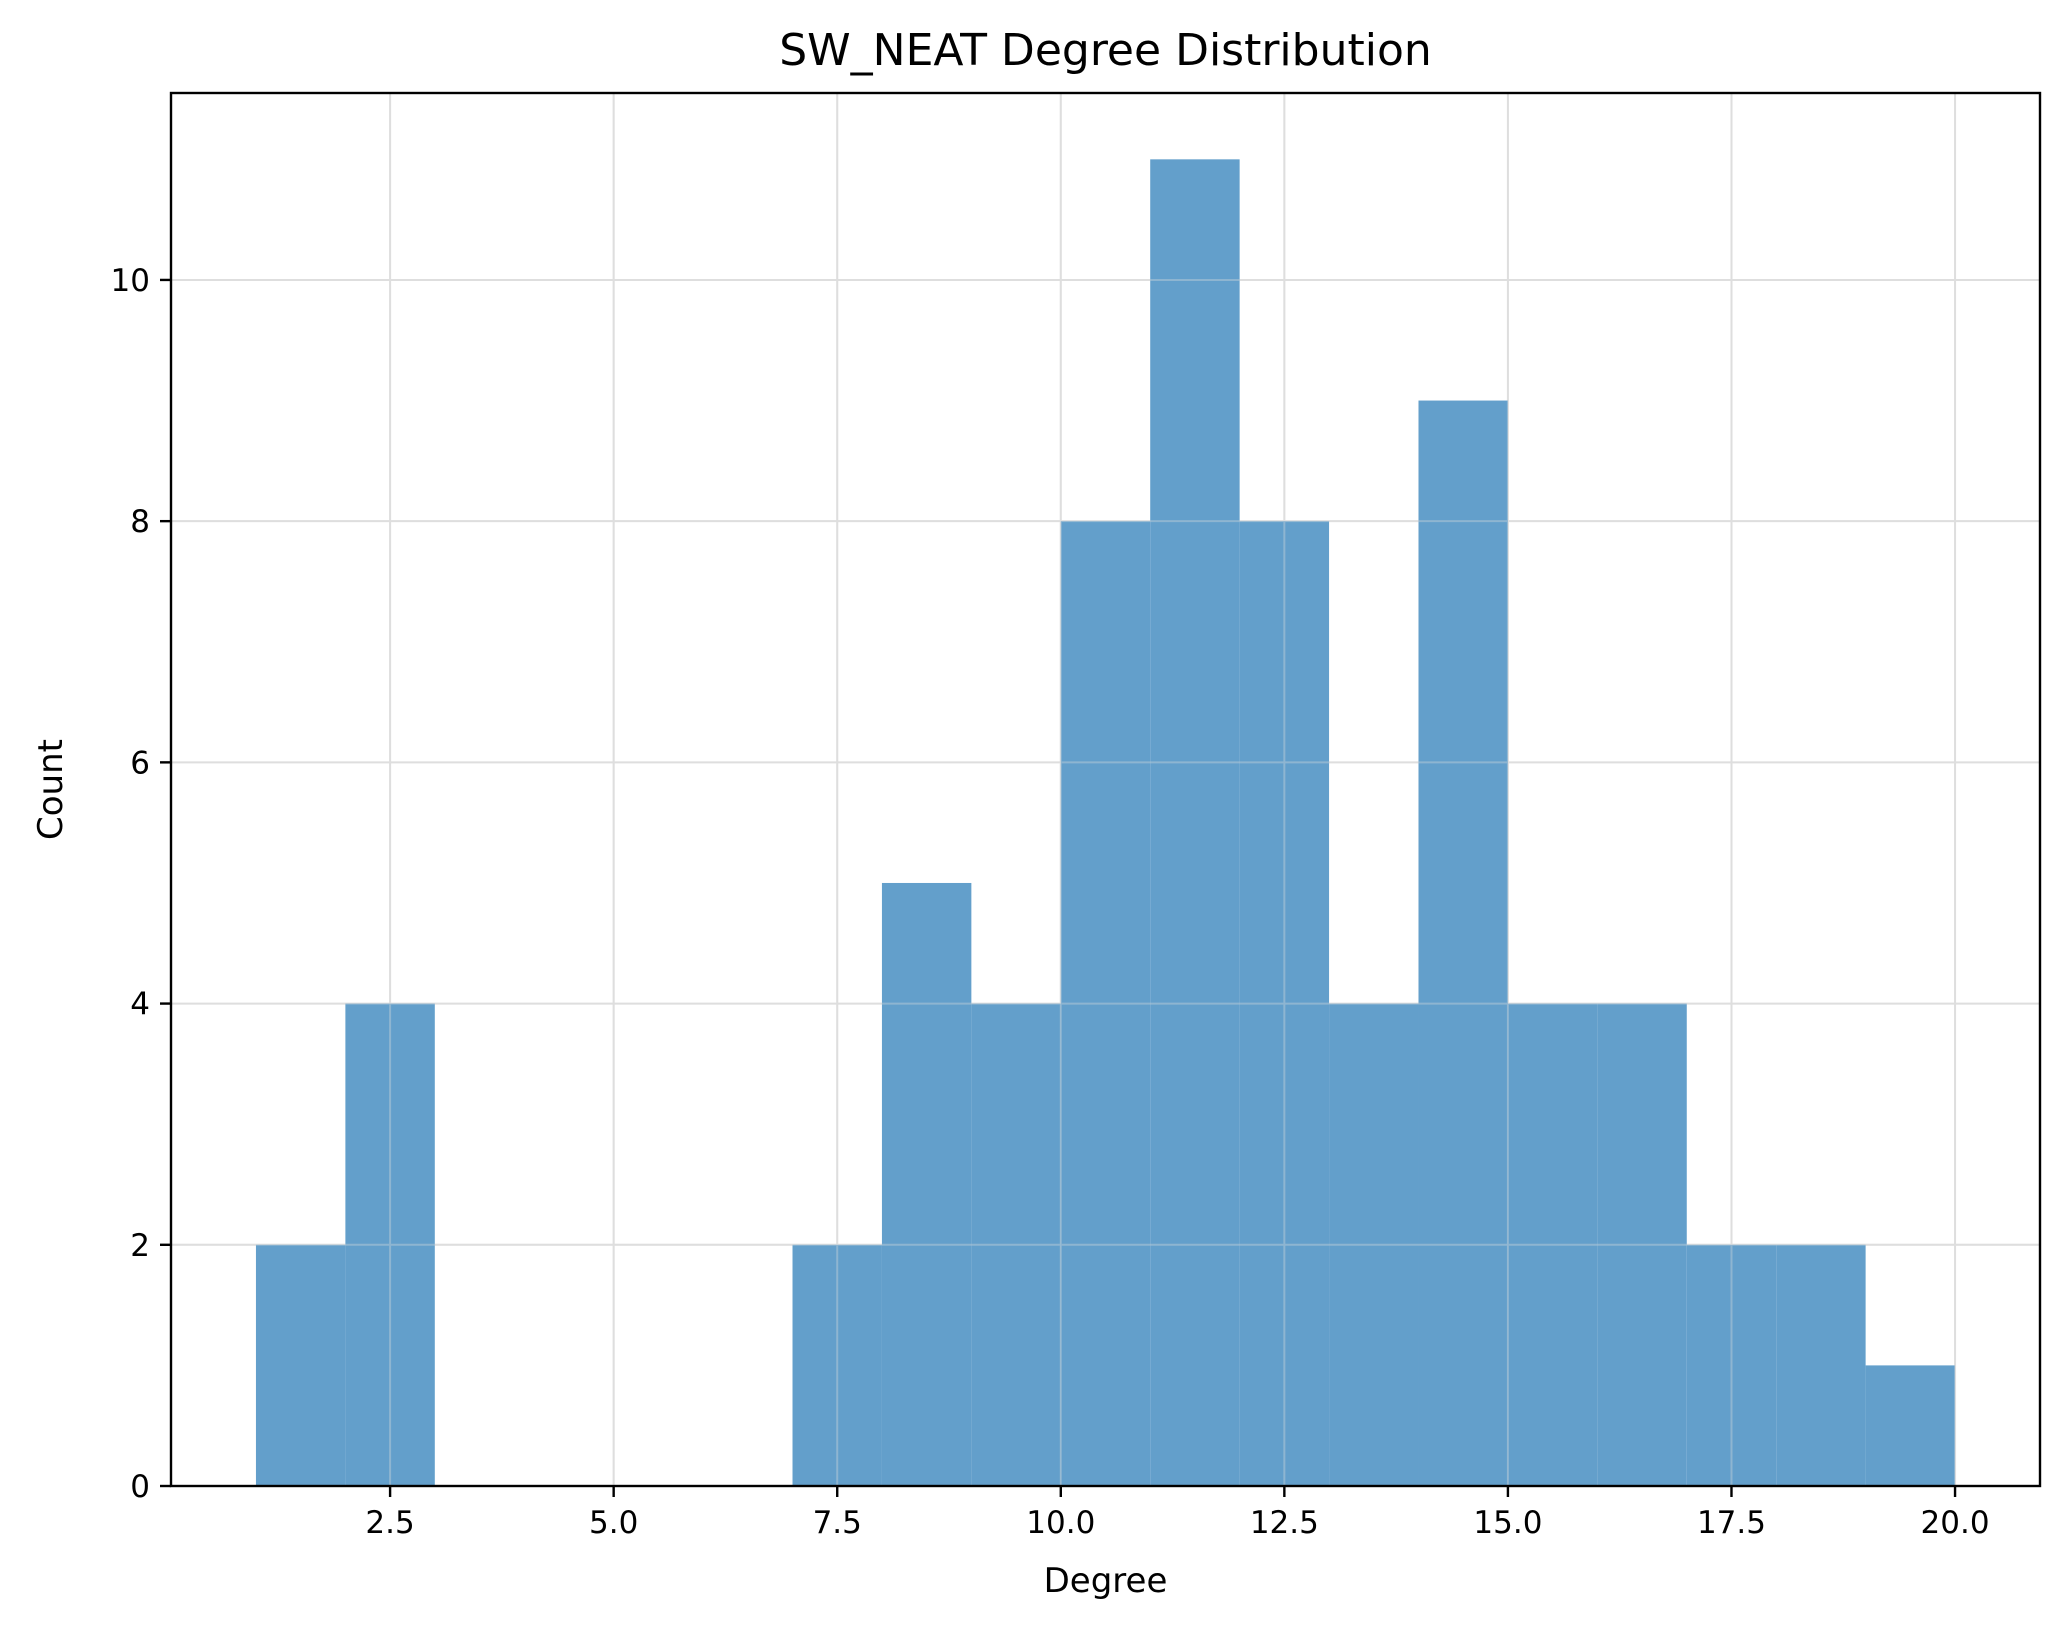 This screenshot has width=2060, height=1638. Describe the element at coordinates (140, 1487) in the screenshot. I see `y-tick-label: 0` at that location.